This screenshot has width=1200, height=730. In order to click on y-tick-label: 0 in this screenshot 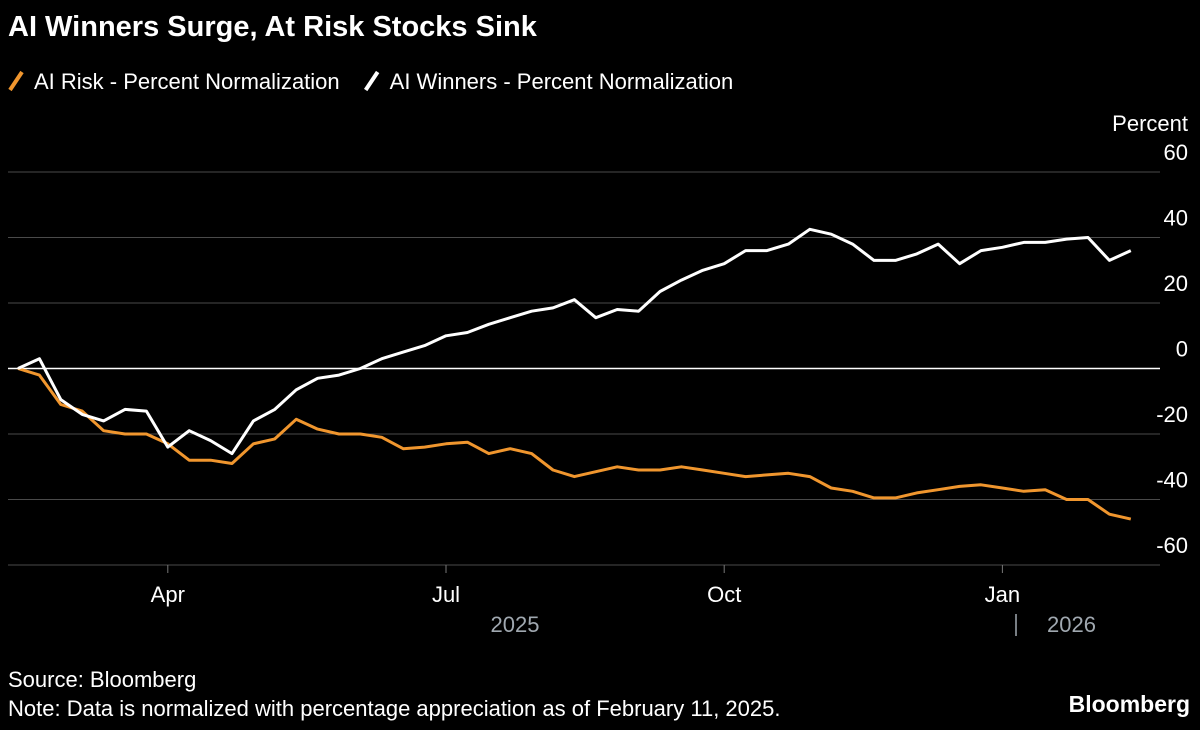, I will do `click(1182, 349)`.